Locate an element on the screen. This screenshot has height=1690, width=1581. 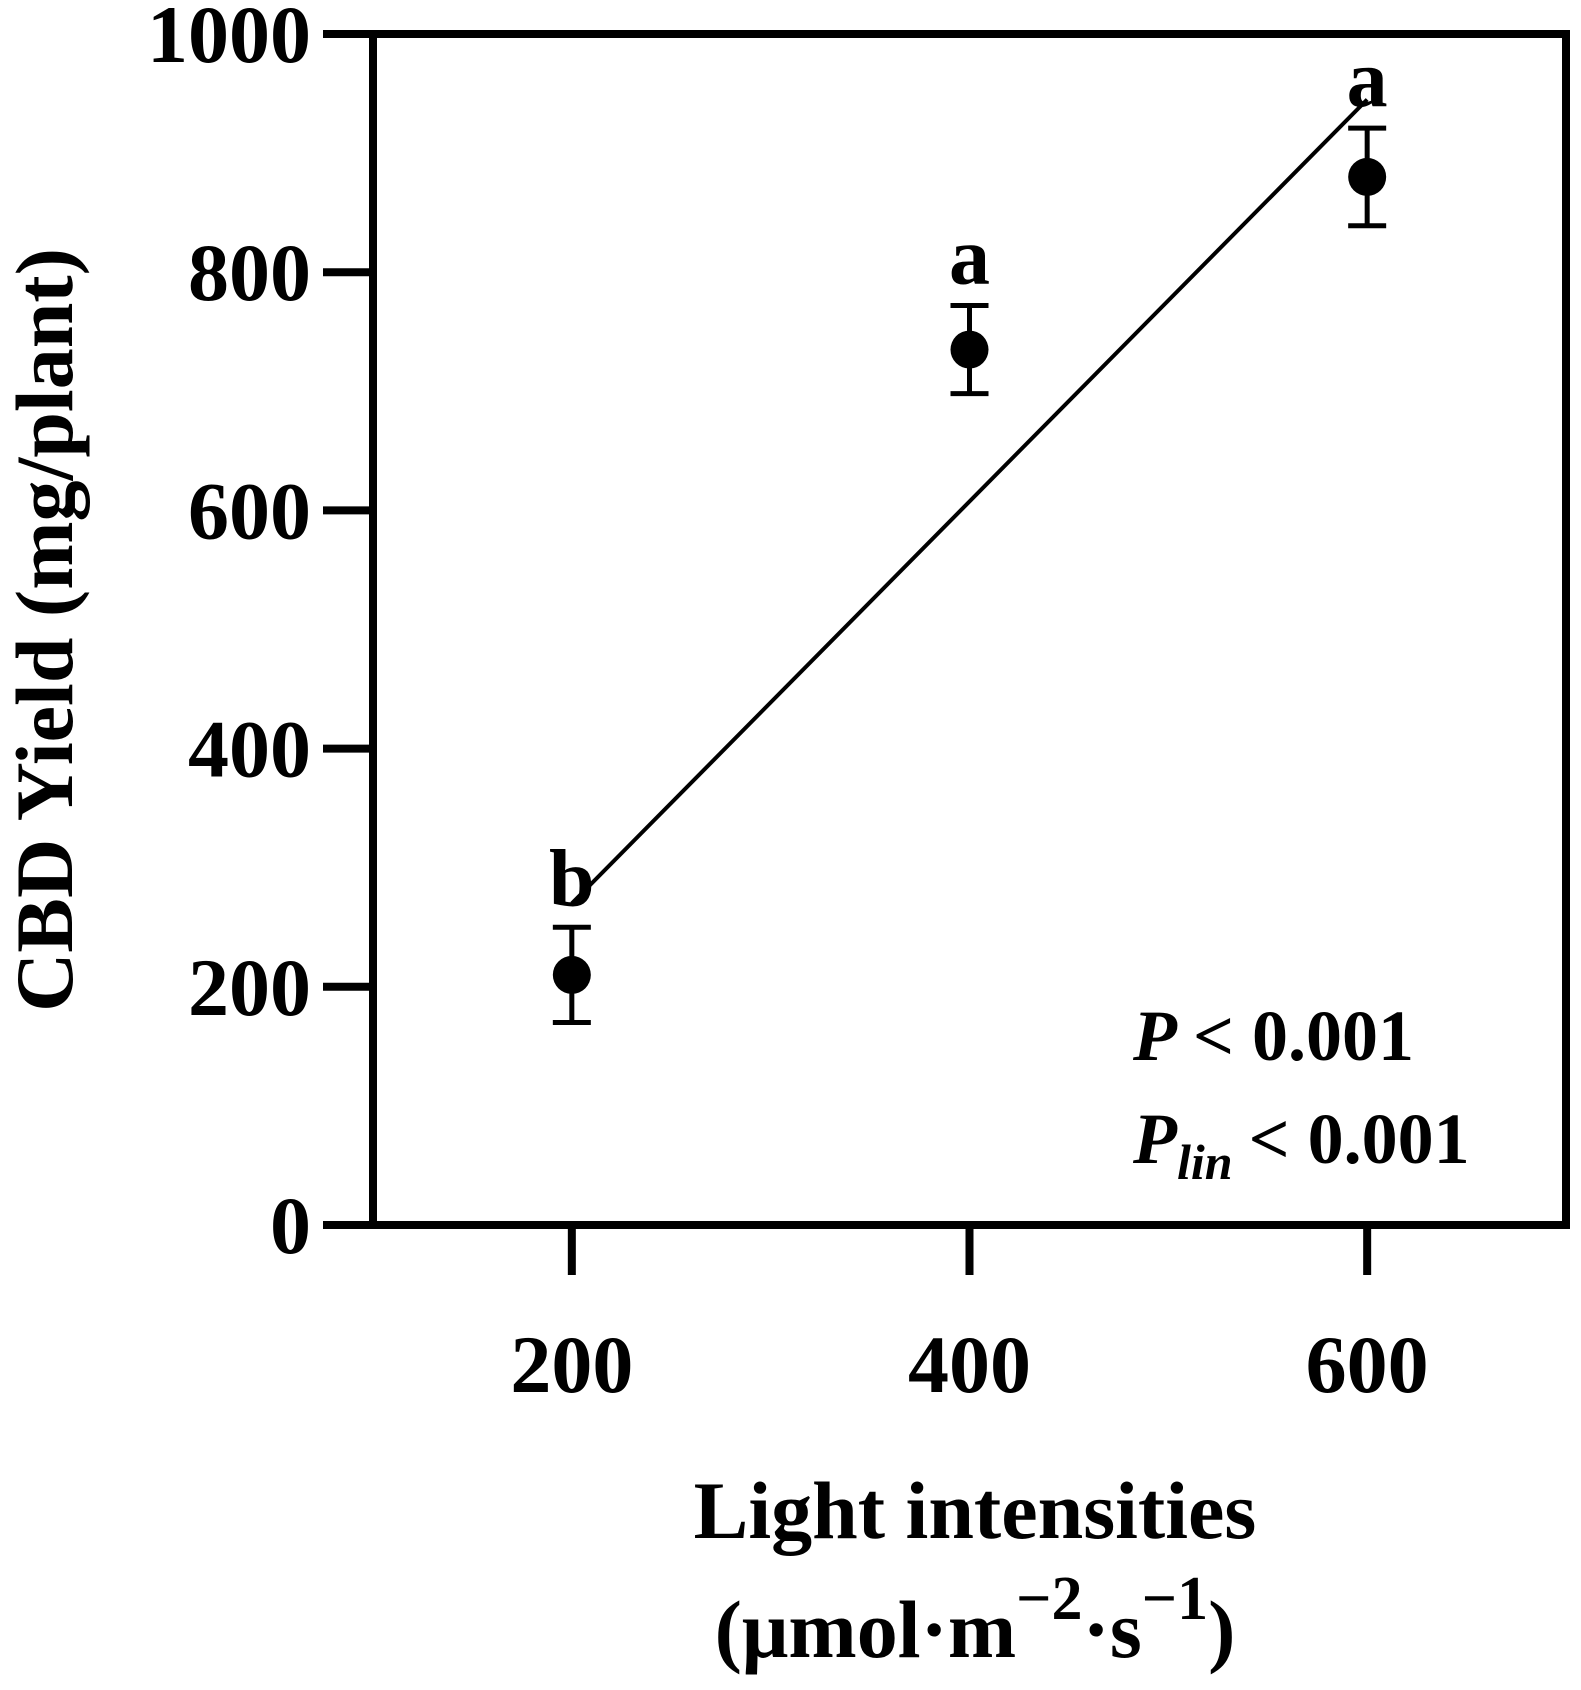
y-tick-label-800: 800 is located at coordinates (249, 272).